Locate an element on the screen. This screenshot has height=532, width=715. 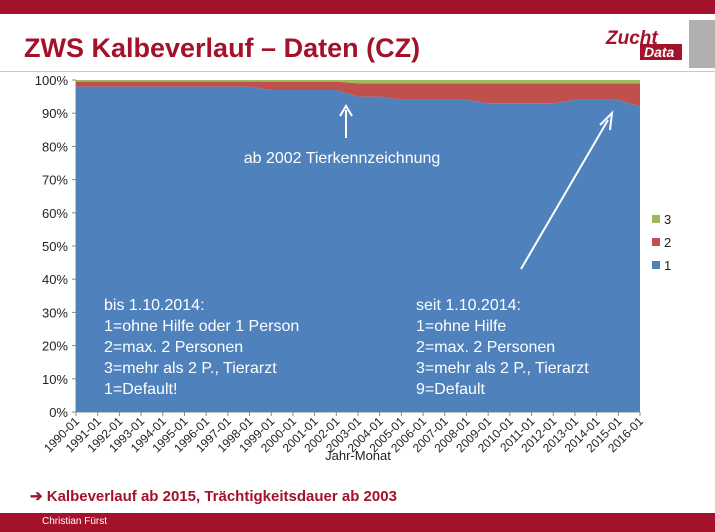
annotation-right-line: 3=mehr als 2 P., Tierarzt is located at coordinates (502, 368).